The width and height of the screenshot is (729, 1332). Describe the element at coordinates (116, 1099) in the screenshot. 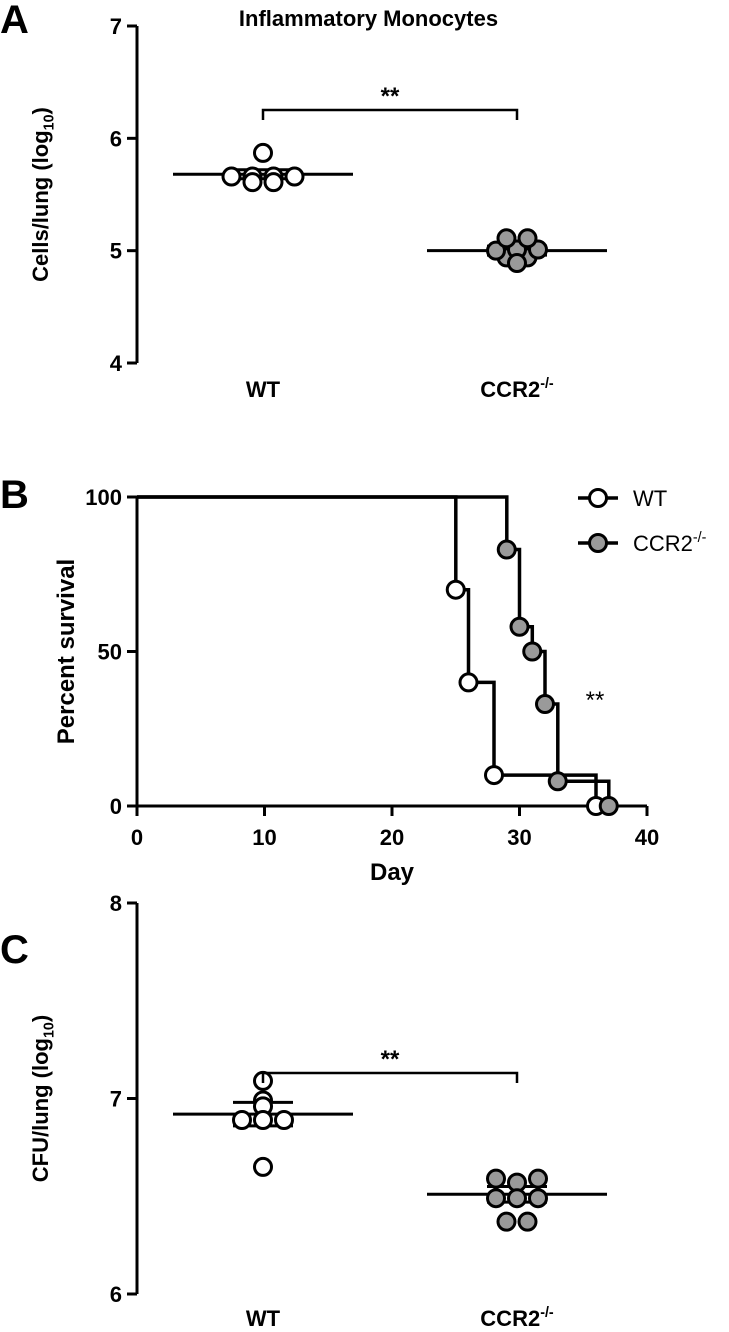

I see `panel-c-y-tick-label: 7` at that location.